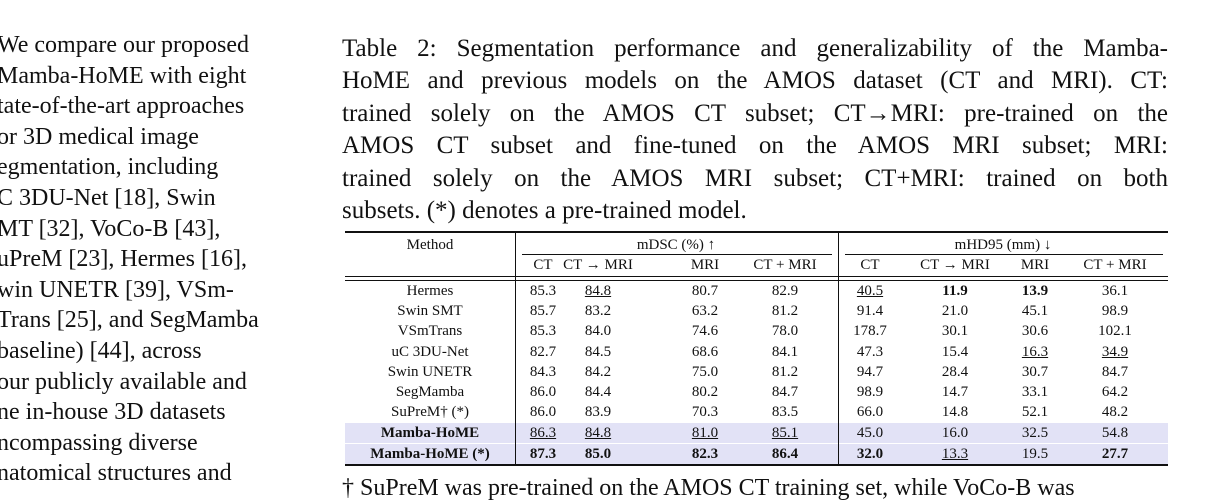 The image size is (1231, 502). What do you see at coordinates (122, 106) in the screenshot?
I see `text-line: tate-of-the-art approaches` at bounding box center [122, 106].